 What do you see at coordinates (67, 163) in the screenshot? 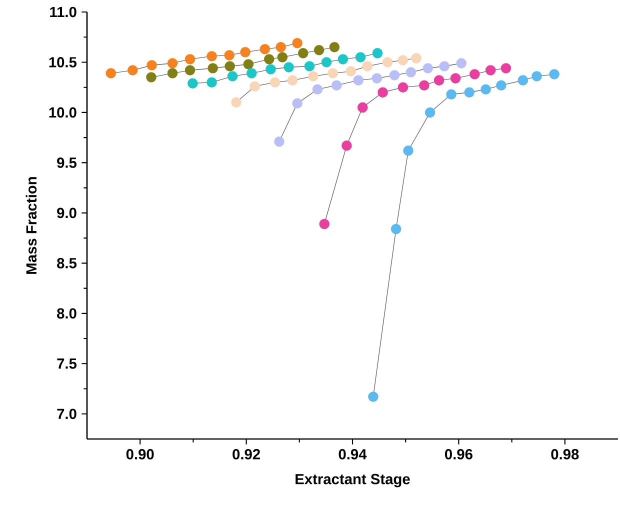
I see `y-tick-label: 9.5` at bounding box center [67, 163].